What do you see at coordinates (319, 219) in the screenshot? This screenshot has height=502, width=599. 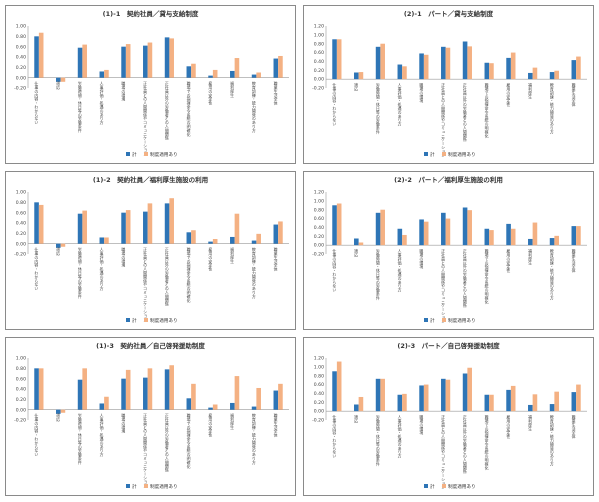 I see `y-tick-label: 0.60` at bounding box center [319, 219].